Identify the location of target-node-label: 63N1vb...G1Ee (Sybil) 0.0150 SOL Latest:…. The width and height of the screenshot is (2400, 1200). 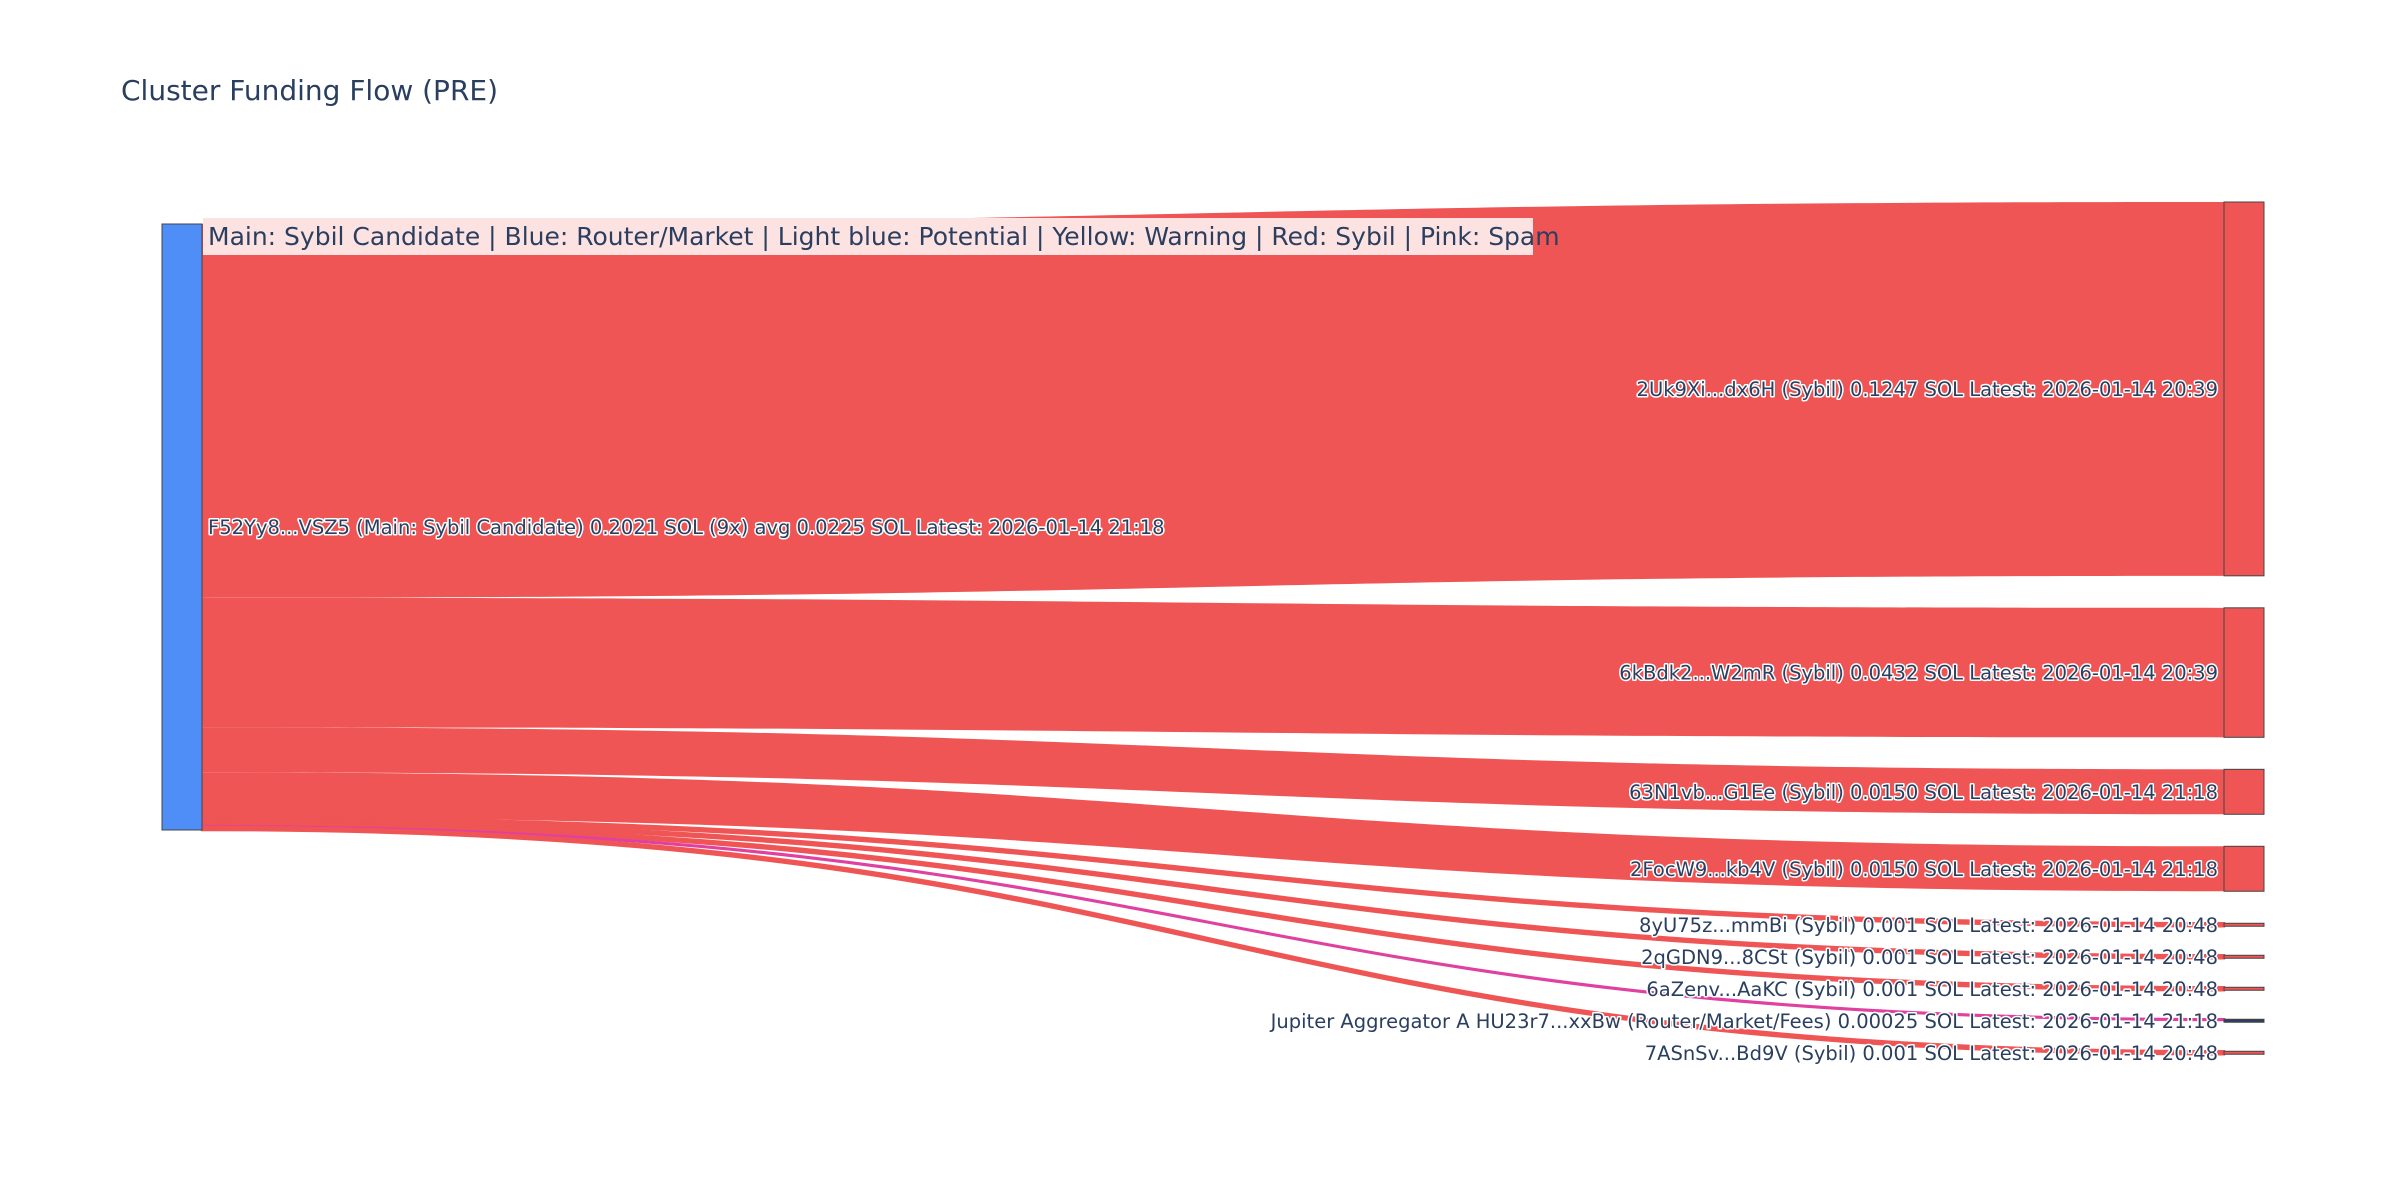
(1923, 792).